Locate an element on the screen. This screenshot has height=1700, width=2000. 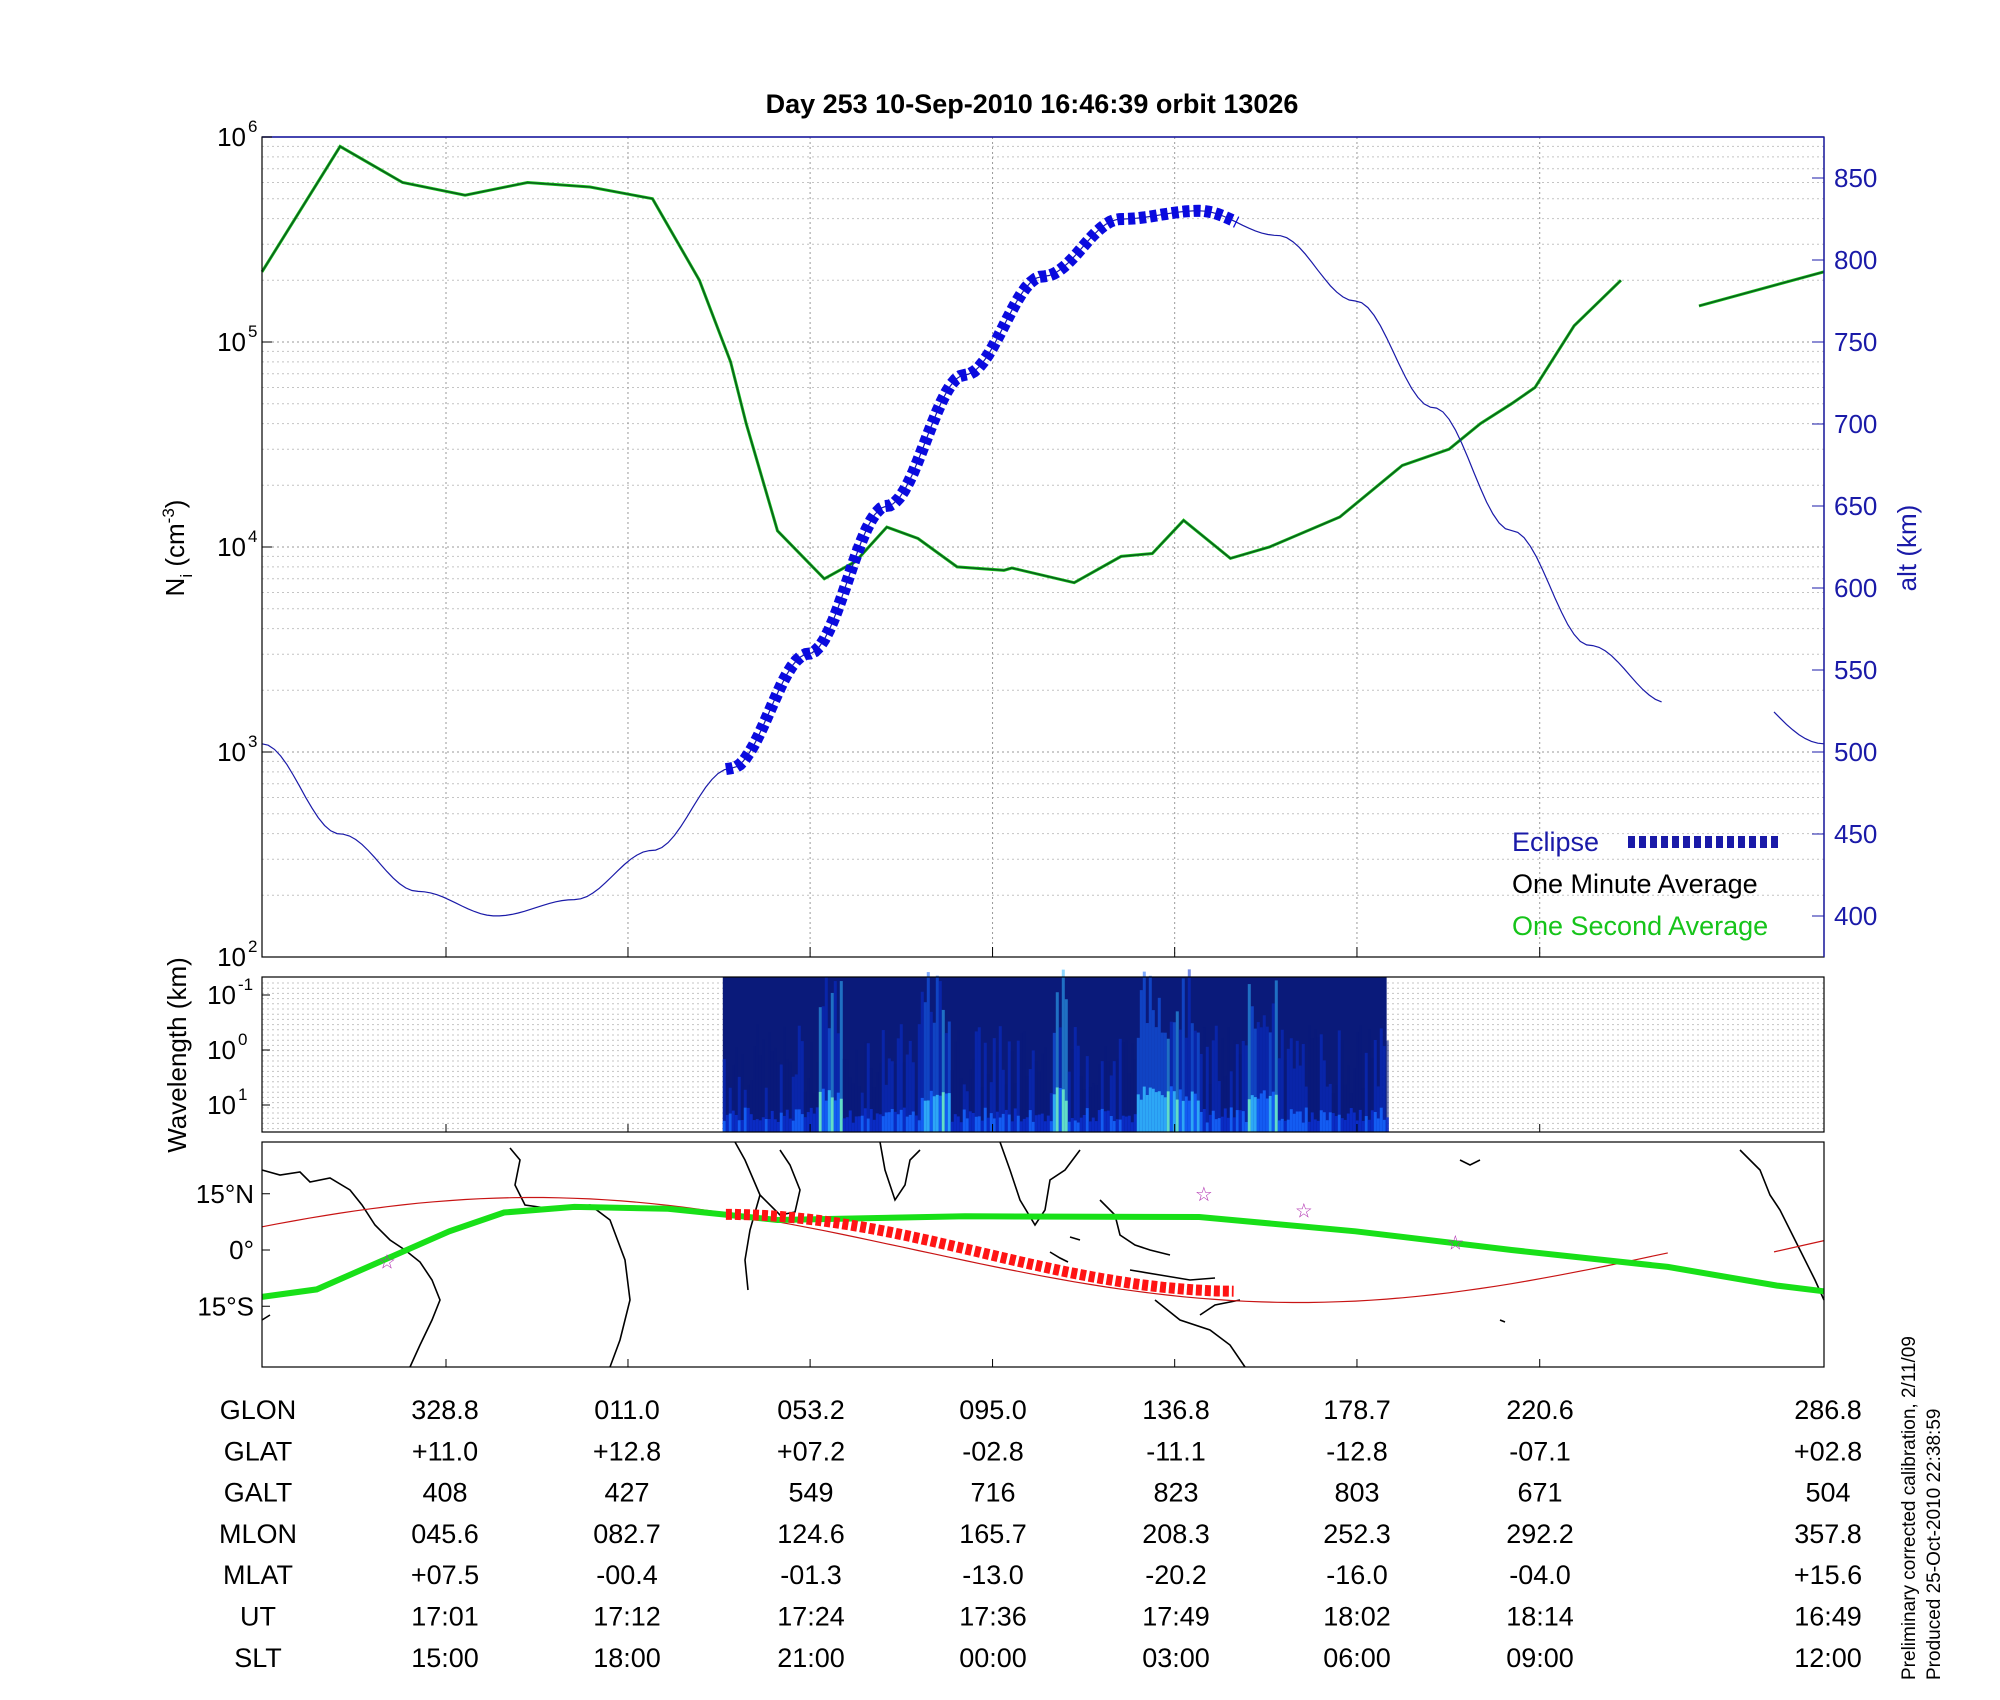
table-cell: 18:14 is located at coordinates (1540, 1617).